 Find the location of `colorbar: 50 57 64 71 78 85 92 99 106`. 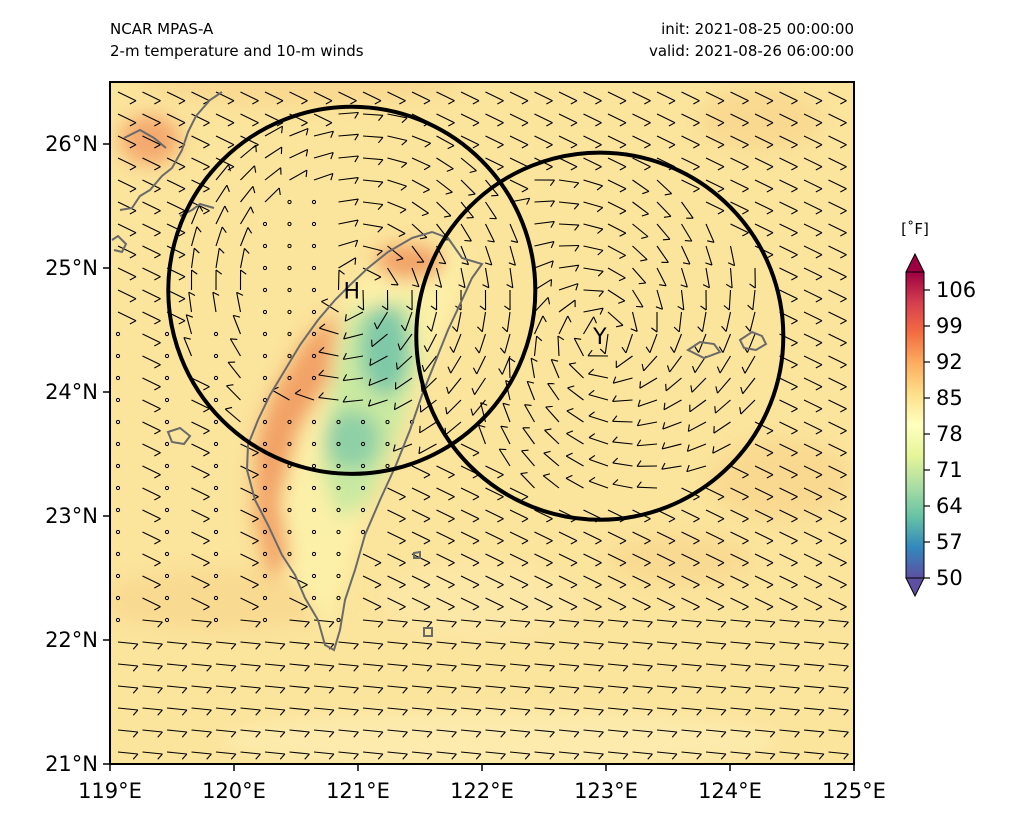

colorbar: 50 57 64 71 78 85 92 99 106 is located at coordinates (940, 425).